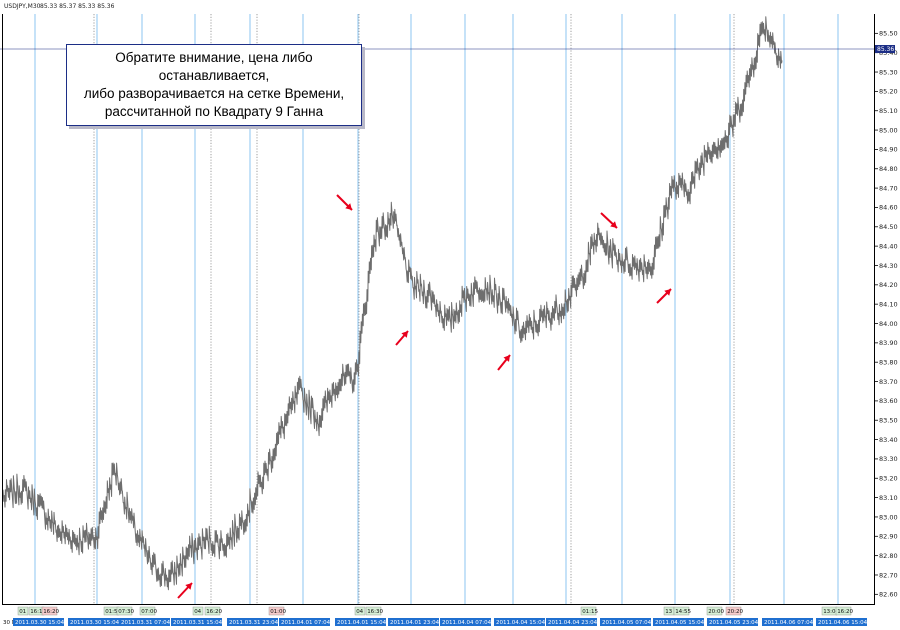 This screenshot has width=900, height=630. Describe the element at coordinates (888, 188) in the screenshot. I see `y-tick-label: 84.70` at that location.